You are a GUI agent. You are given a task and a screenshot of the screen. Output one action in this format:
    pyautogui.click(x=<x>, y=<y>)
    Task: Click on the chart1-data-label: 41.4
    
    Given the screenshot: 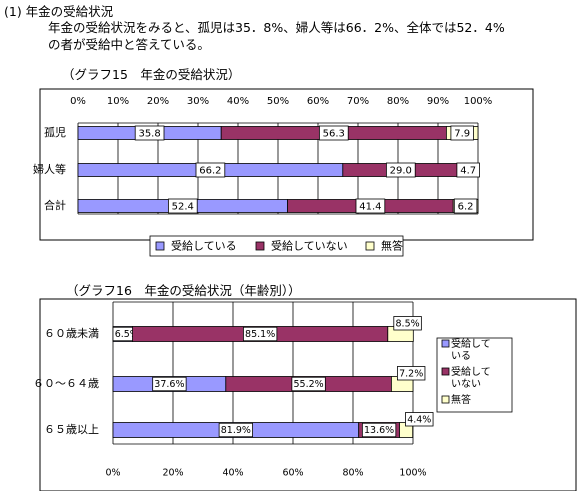 What is the action you would take?
    pyautogui.click(x=370, y=207)
    